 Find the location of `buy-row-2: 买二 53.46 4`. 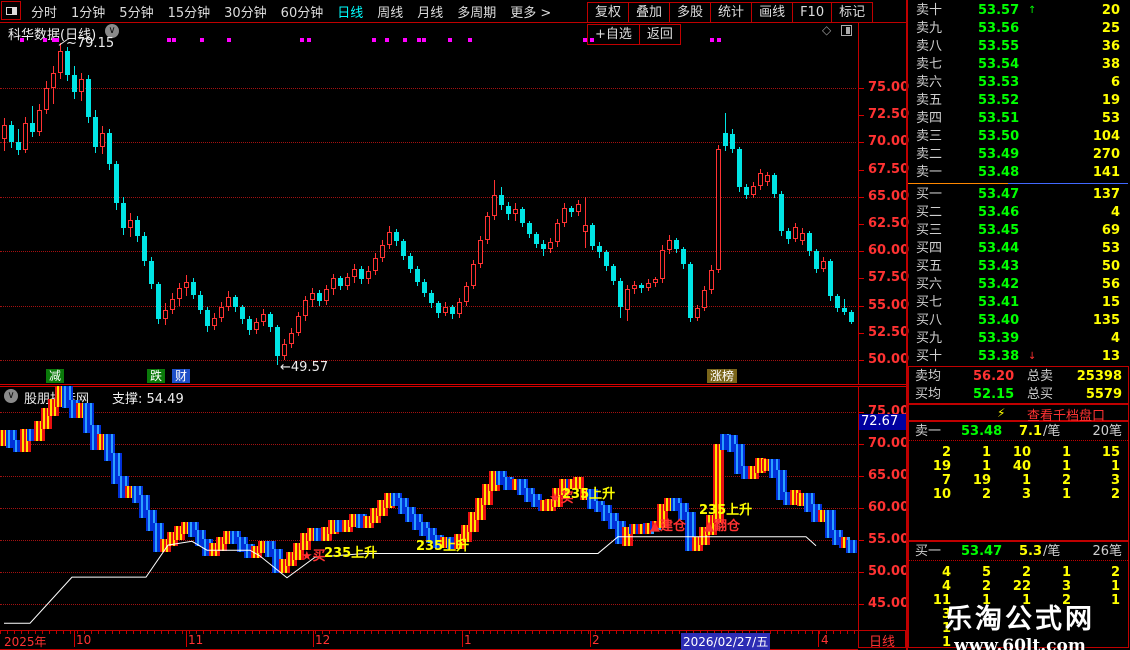

buy-row-2: 买二 53.46 4 is located at coordinates (1019, 213).